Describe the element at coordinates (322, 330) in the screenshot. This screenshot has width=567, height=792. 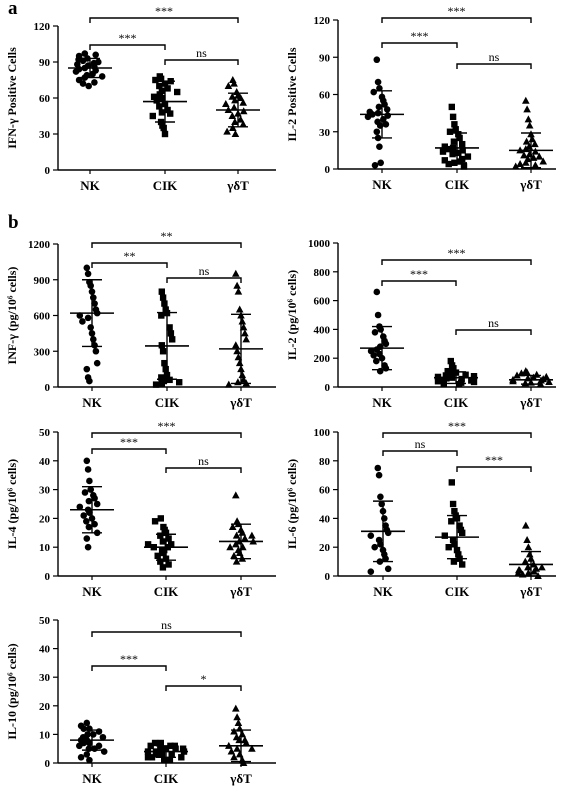
I see `y-tick-label: 400` at that location.